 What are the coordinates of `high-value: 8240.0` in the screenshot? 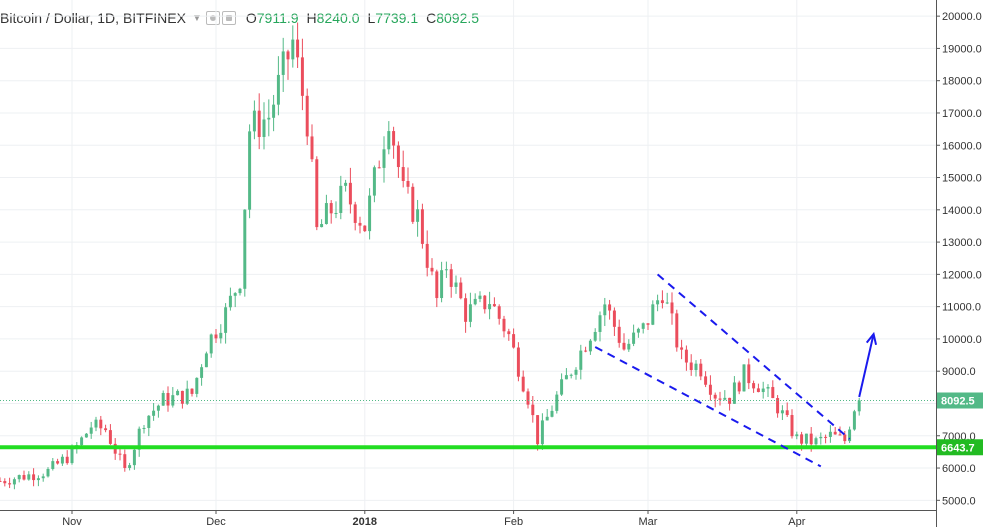 It's located at (338, 18).